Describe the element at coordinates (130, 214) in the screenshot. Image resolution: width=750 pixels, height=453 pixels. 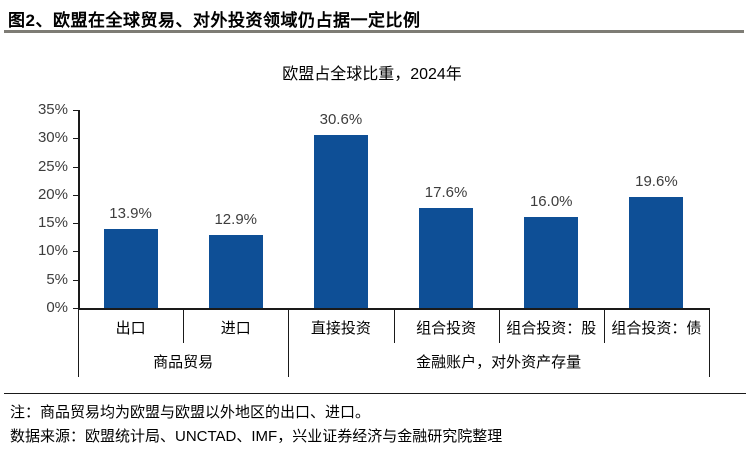
I see `bar-value-label: 13.9%` at that location.